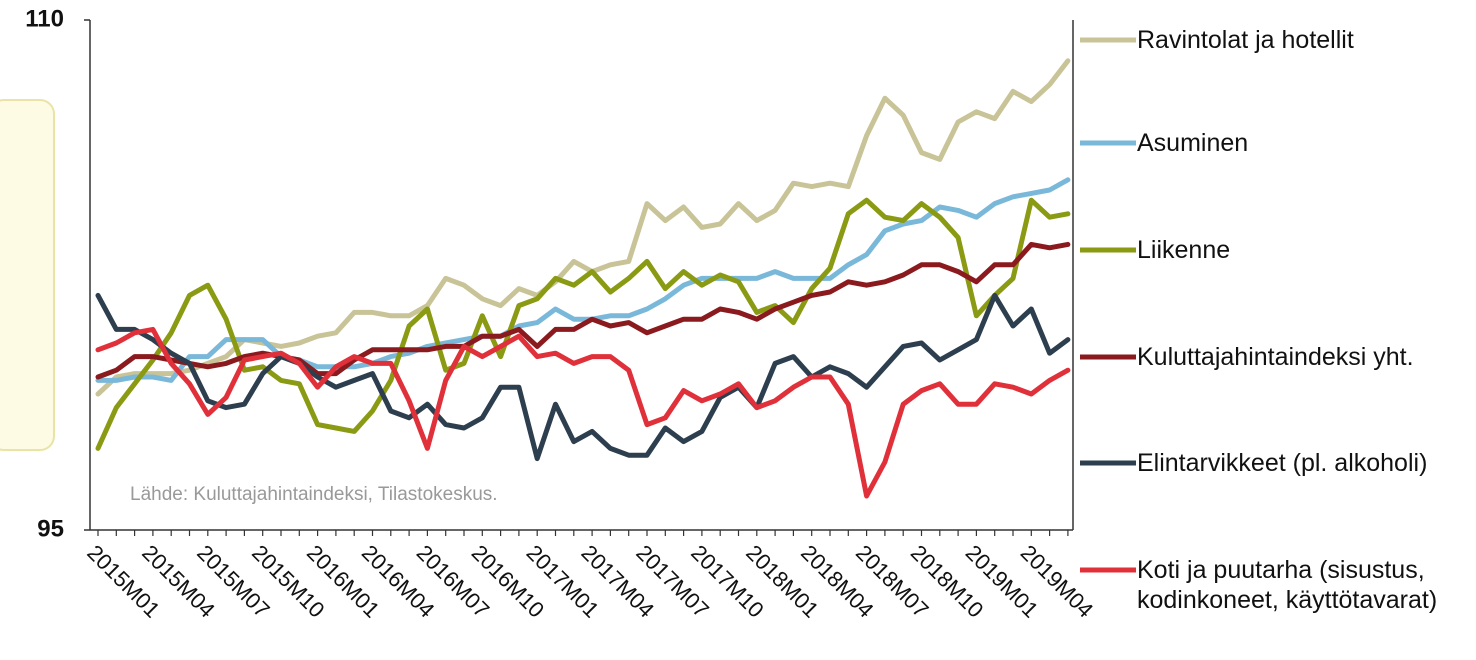  What do you see at coordinates (1184, 250) in the screenshot?
I see `legend-label: Liikenne` at bounding box center [1184, 250].